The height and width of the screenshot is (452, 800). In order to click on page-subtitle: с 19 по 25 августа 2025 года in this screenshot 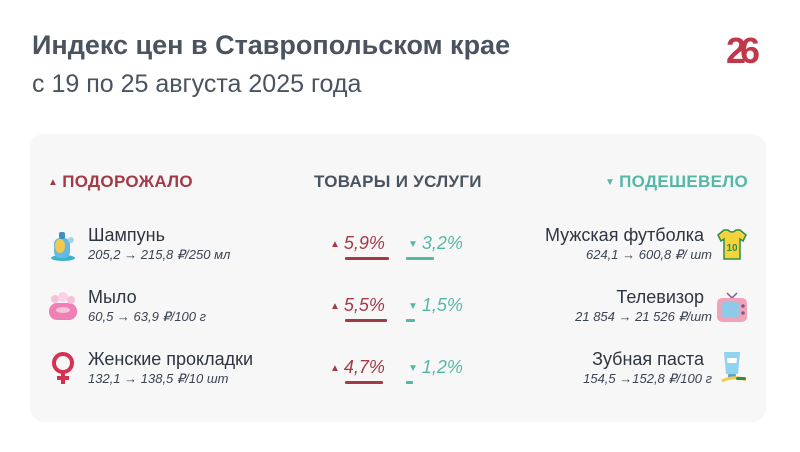, I will do `click(197, 84)`.